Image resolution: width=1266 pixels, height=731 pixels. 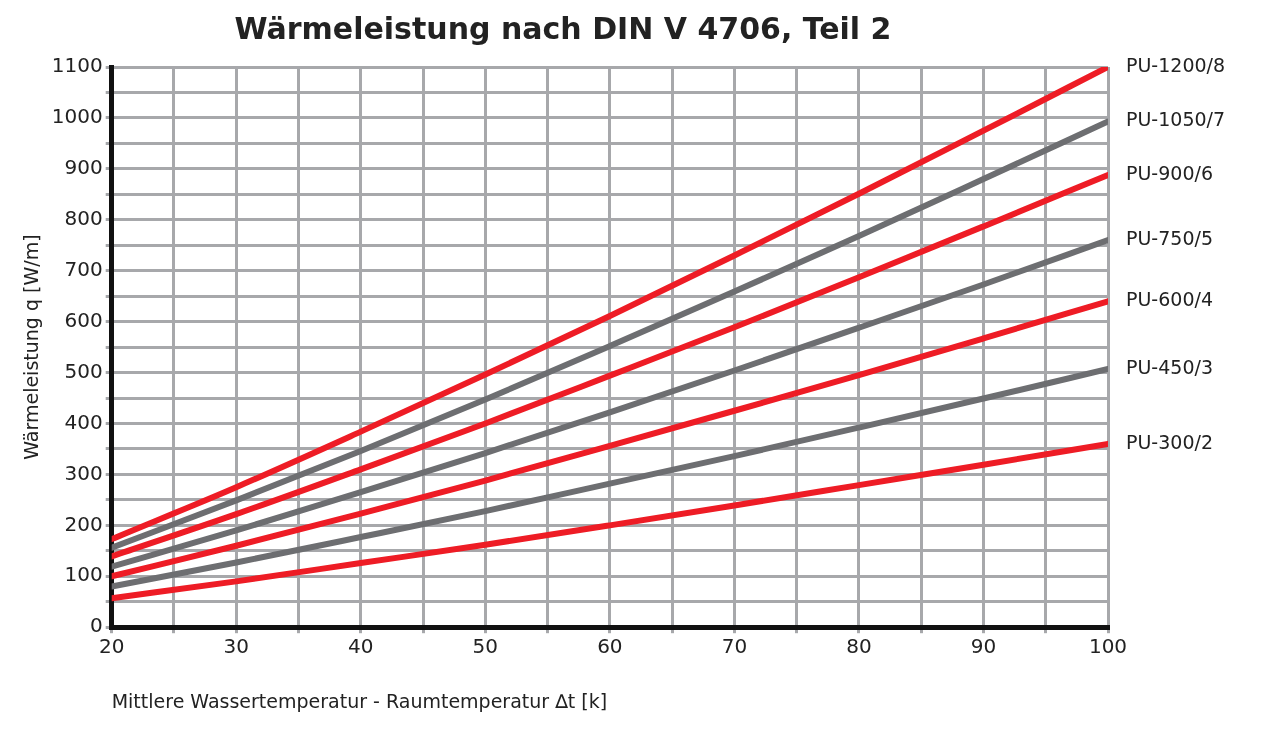 I want to click on y-tick-label: 700, so click(x=83, y=268).